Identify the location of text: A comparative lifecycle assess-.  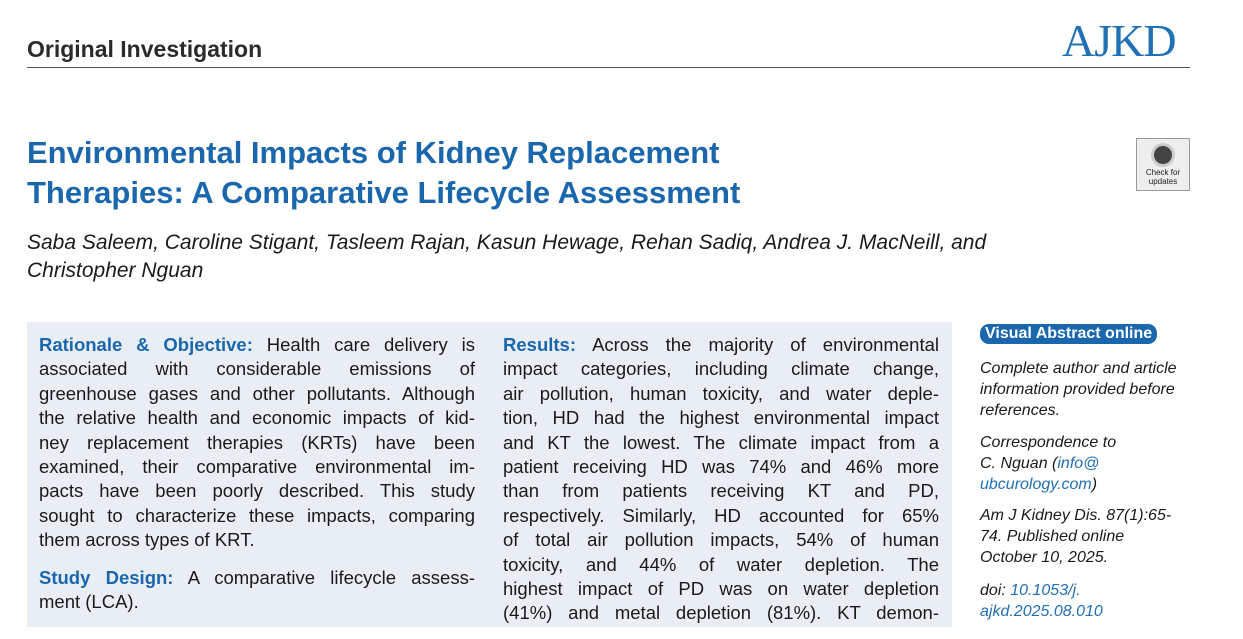
(331, 577).